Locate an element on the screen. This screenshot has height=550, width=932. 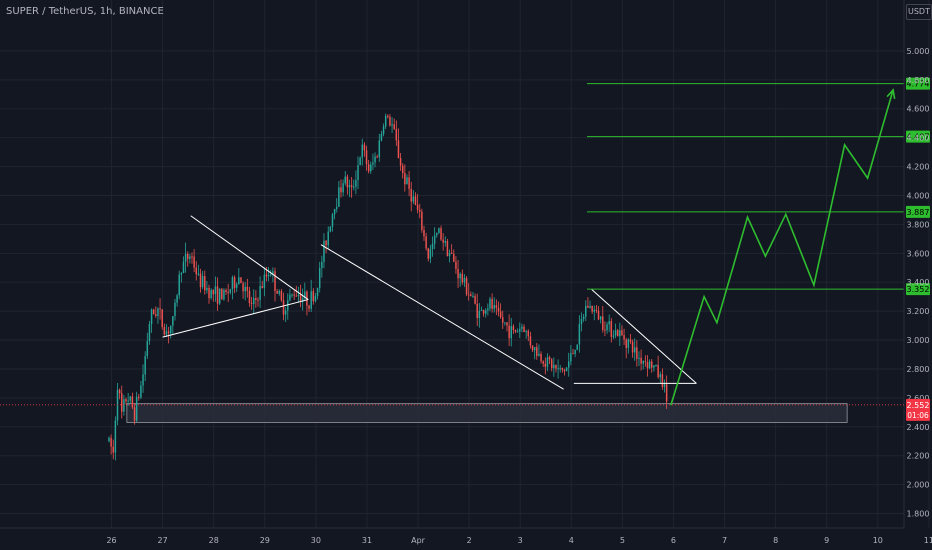
pattern-line is located at coordinates (235, 318).